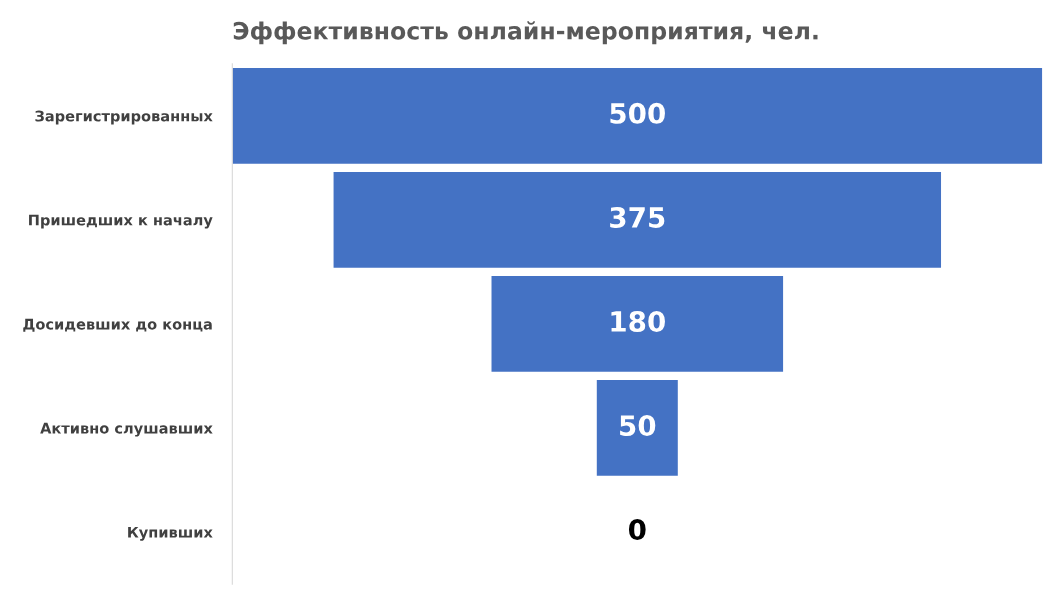 This screenshot has height=596, width=1056. What do you see at coordinates (525, 33) in the screenshot?
I see `text: Эффективность онлайн-мероприятия, чел.` at bounding box center [525, 33].